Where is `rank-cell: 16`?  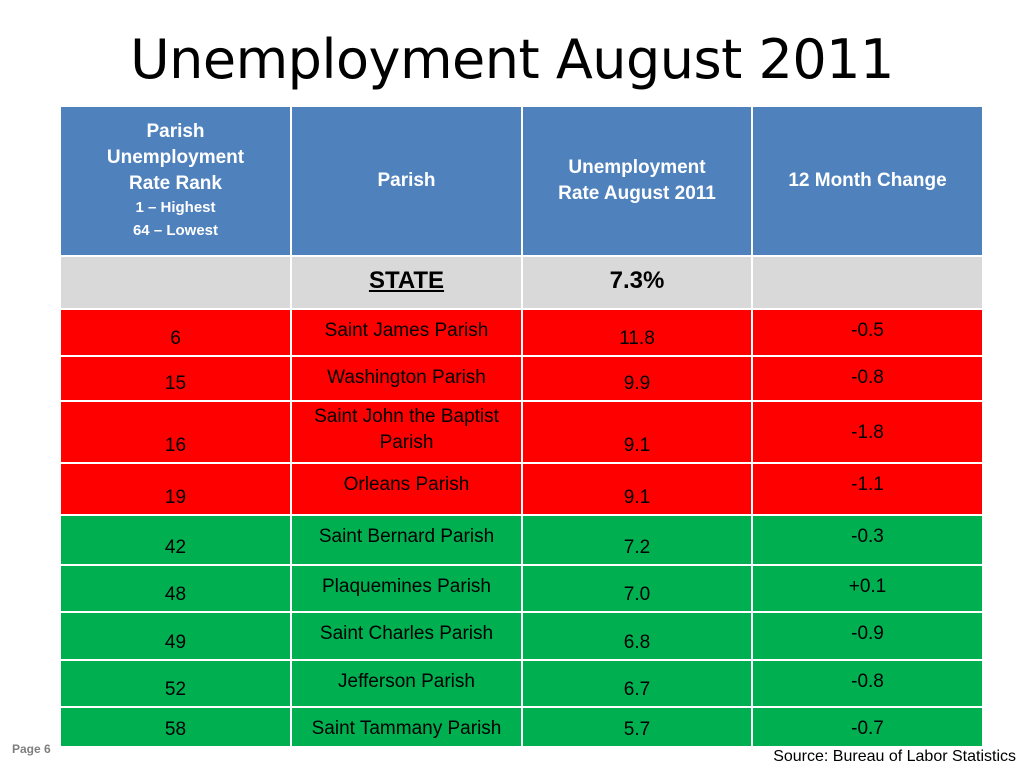 rank-cell: 16 is located at coordinates (175, 432).